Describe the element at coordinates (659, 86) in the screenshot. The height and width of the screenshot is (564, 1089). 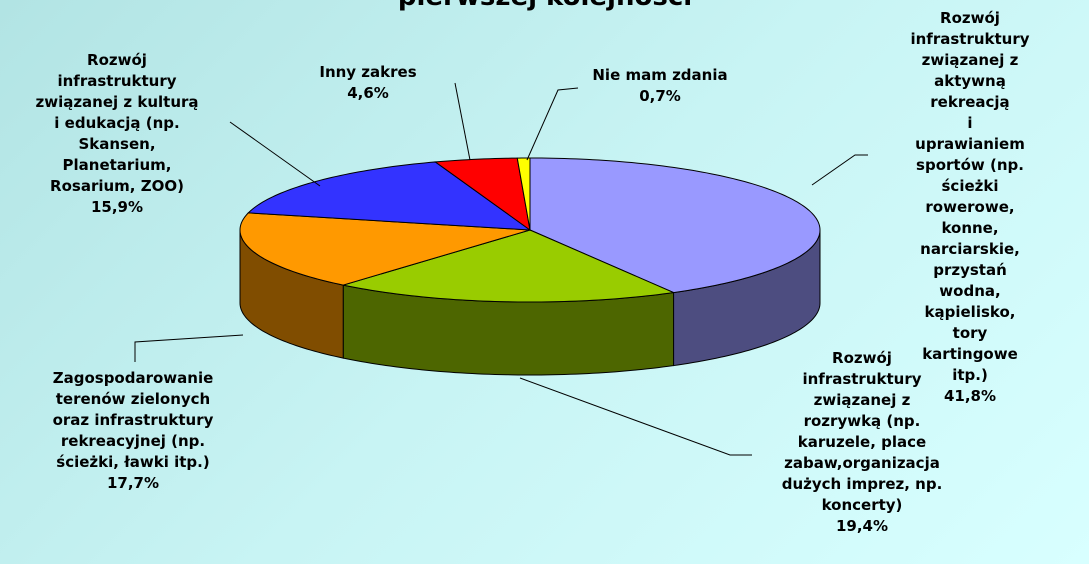
I see `slice-label: Nie mam zdania 0,7%` at that location.